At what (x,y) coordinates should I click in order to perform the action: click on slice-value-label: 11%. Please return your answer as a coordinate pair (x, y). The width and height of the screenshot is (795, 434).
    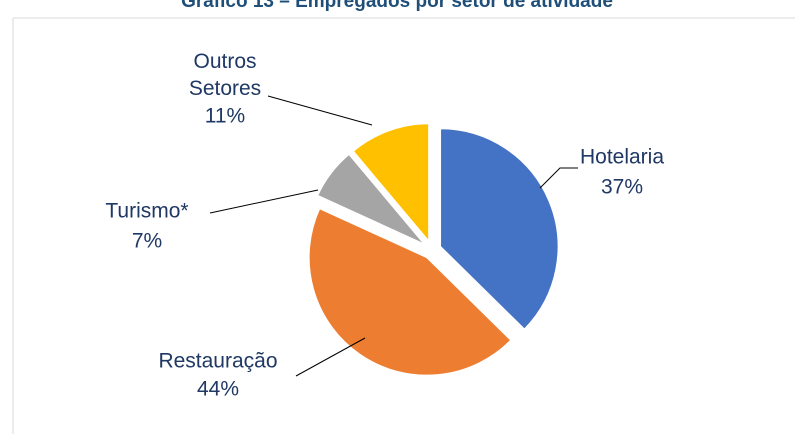
    Looking at the image, I should click on (225, 116).